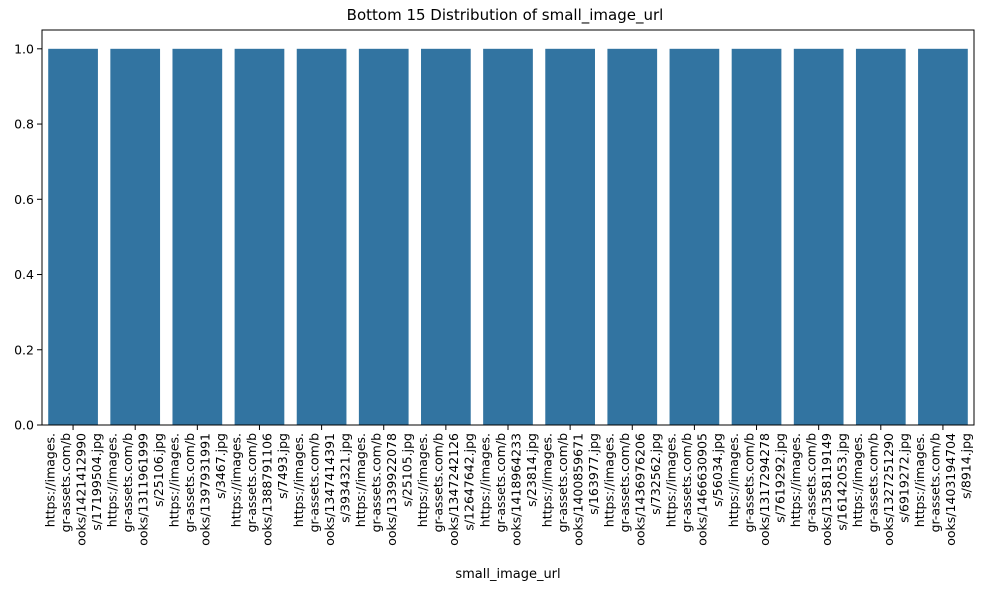  What do you see at coordinates (764, 489) in the screenshot?
I see `x-tick-label-line: ooks/1317294278` at bounding box center [764, 489].